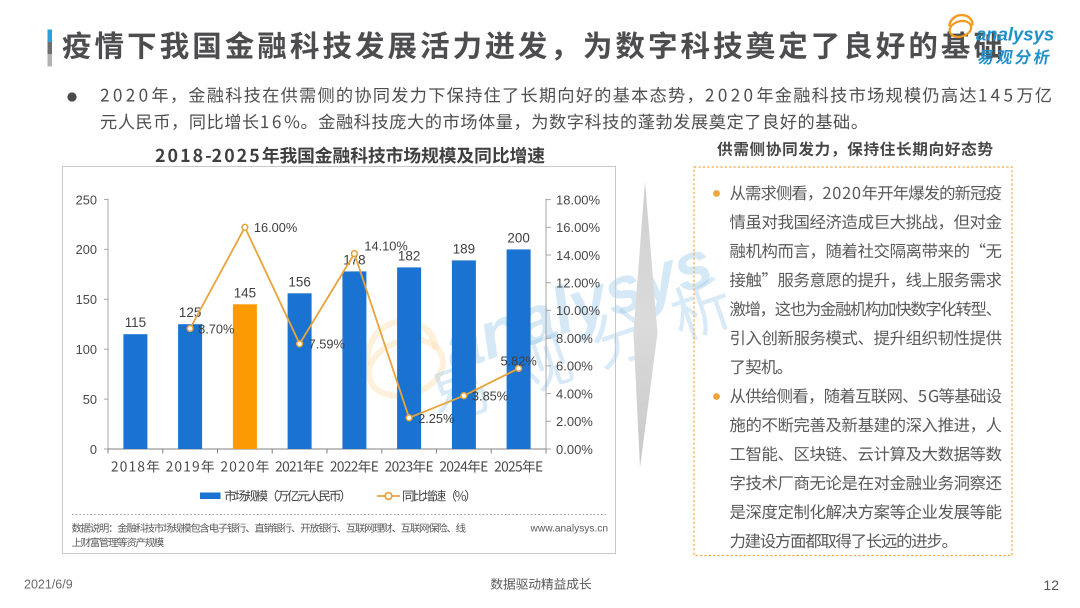 The height and width of the screenshot is (608, 1080). I want to click on svg-text: 7.59%, so click(327, 344).